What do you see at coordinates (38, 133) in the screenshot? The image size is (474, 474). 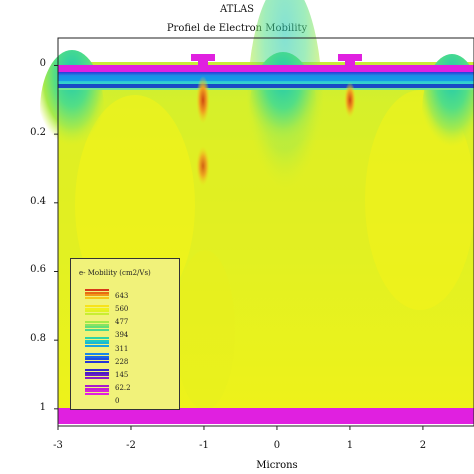 I see `y-tick-label: 0.2` at bounding box center [38, 133].